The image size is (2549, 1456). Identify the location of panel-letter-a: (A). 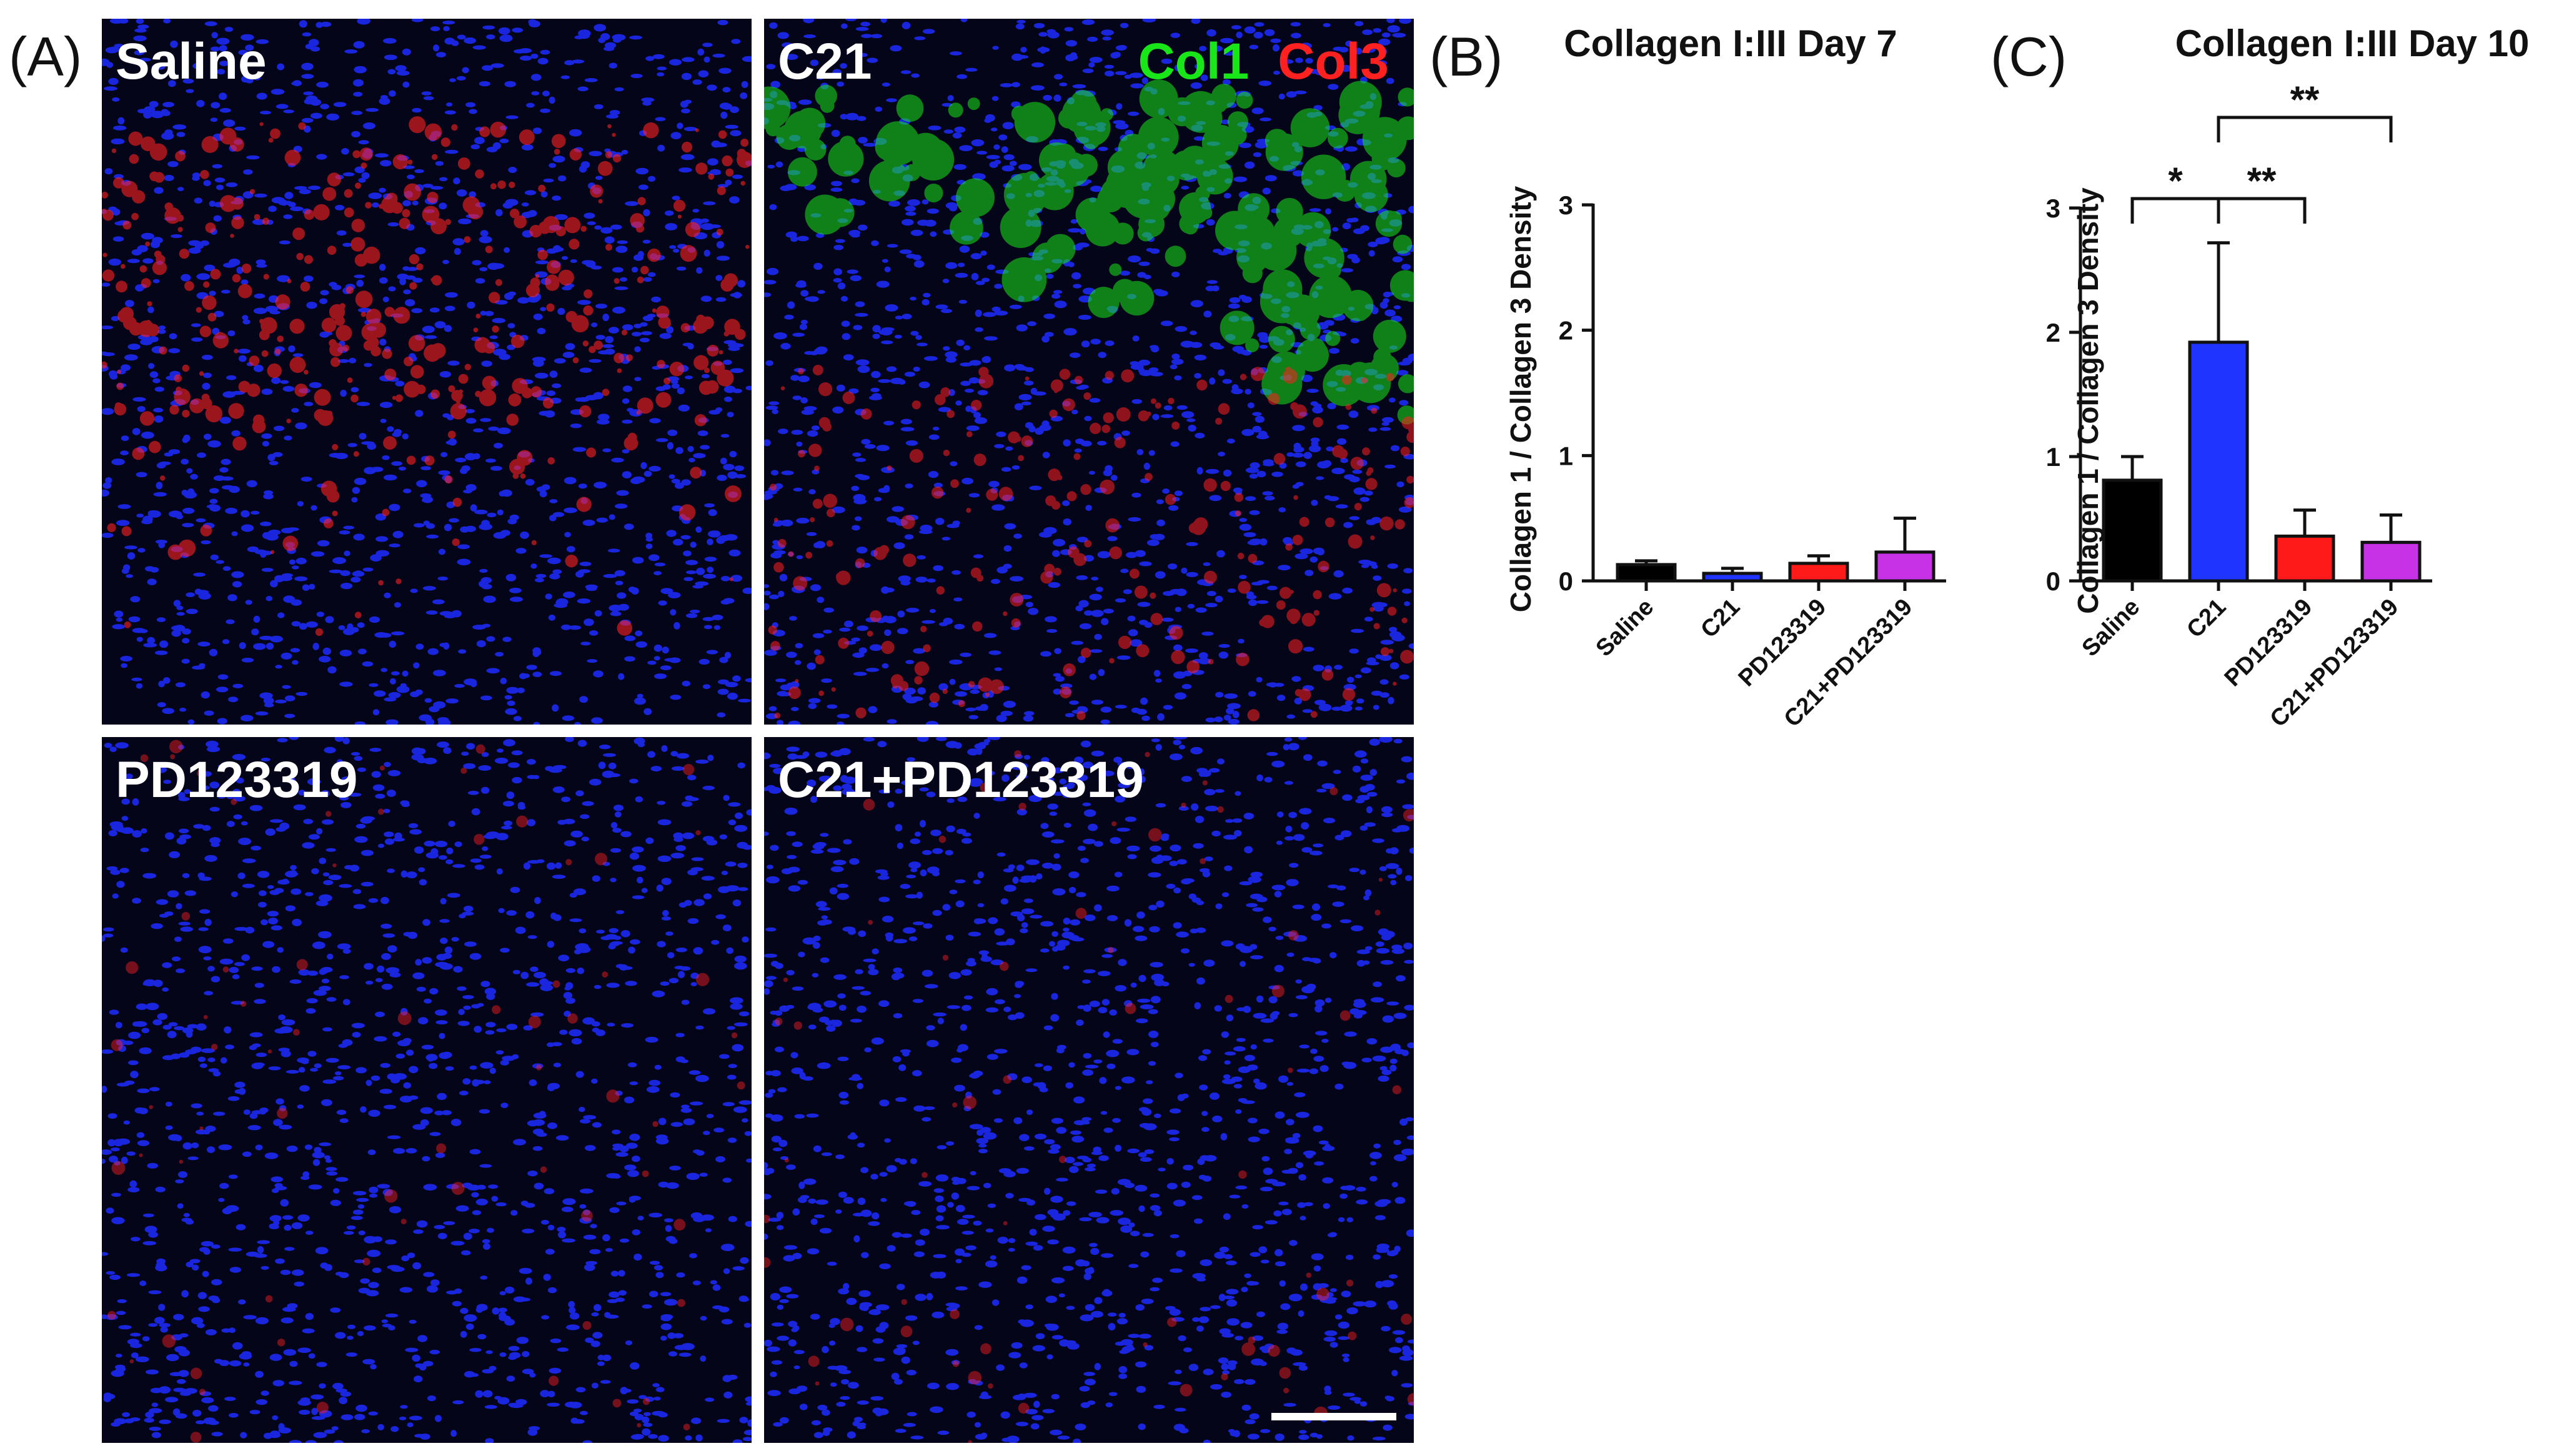
(45, 57).